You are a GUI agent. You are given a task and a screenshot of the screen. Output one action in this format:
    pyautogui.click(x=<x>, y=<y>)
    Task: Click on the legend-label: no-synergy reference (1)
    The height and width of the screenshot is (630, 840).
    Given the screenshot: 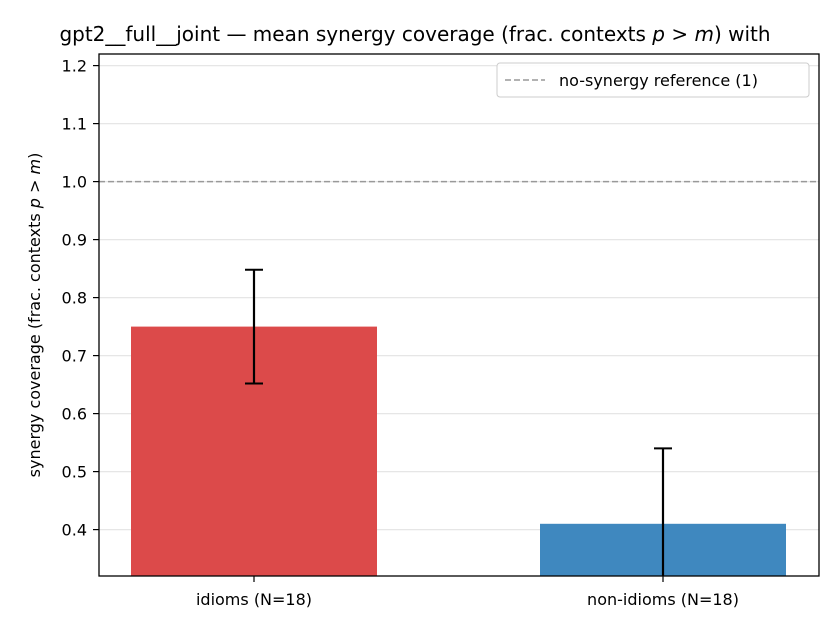 What is the action you would take?
    pyautogui.click(x=658, y=80)
    